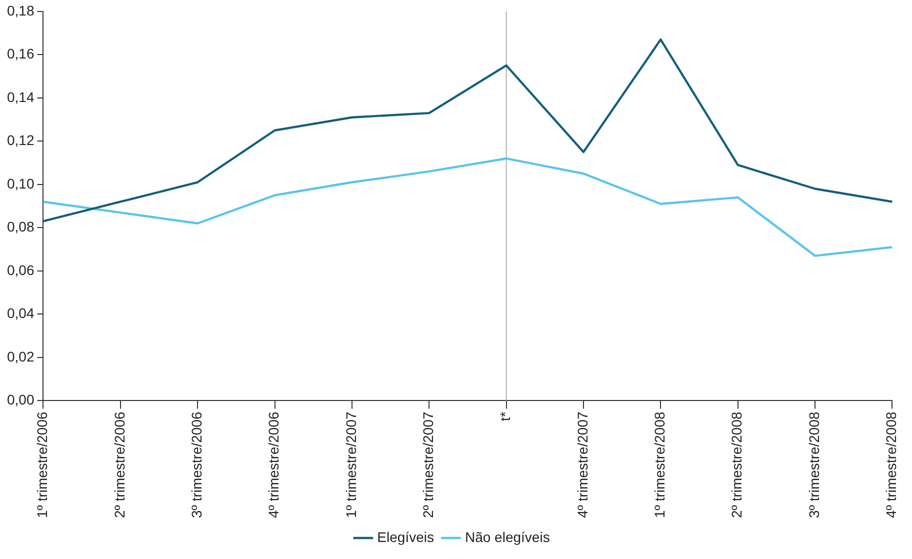 The image size is (912, 559). What do you see at coordinates (507, 536) in the screenshot?
I see `legend-label: Não elegíveis` at bounding box center [507, 536].